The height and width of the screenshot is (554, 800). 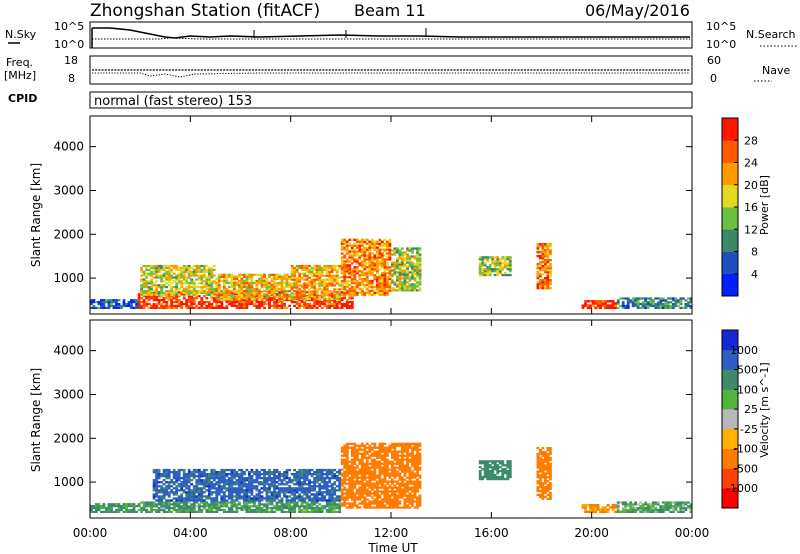 What do you see at coordinates (391, 38) in the screenshot?
I see `noise-search-line` at bounding box center [391, 38].